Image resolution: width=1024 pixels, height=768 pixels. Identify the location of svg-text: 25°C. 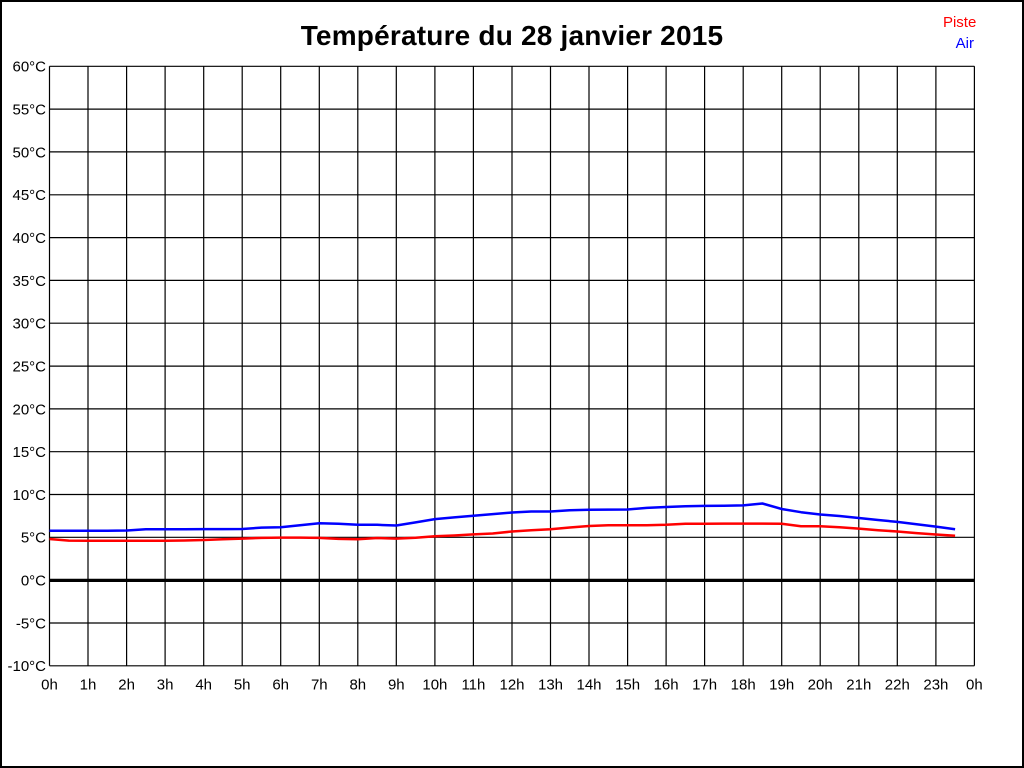
(29, 366).